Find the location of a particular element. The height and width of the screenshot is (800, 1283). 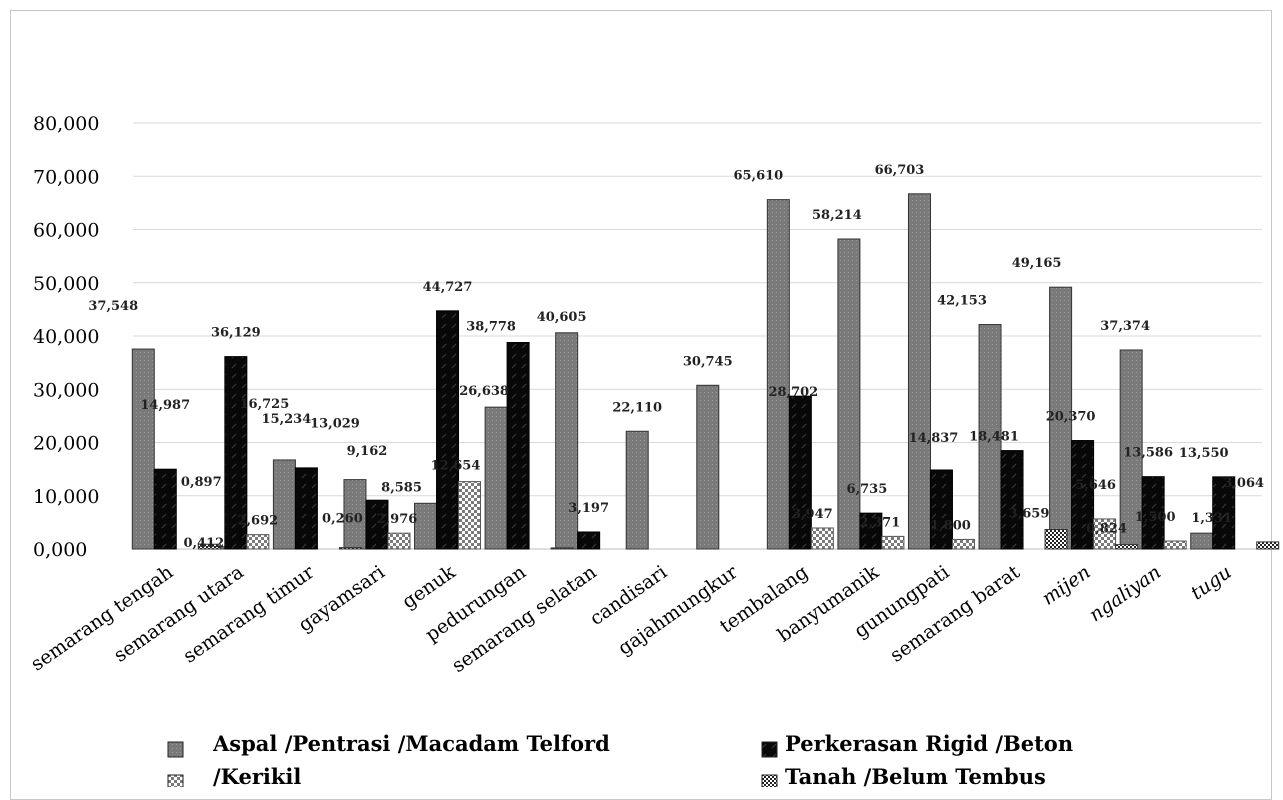

data-label-0-1: 0,412 is located at coordinates (203, 543).